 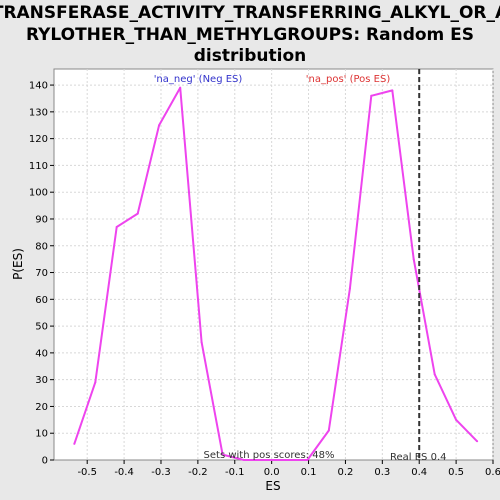 I want to click on x-tick-label: 0.2, so click(x=345, y=472).